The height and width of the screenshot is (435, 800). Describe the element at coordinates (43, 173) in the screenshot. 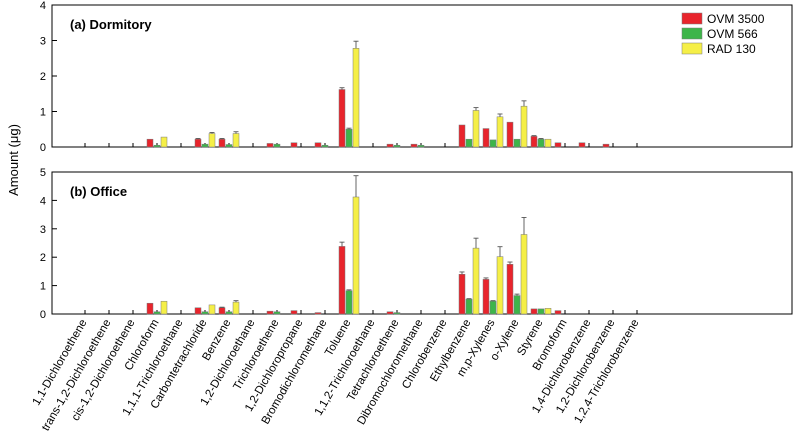

I see `y-tick-label: 5` at that location.